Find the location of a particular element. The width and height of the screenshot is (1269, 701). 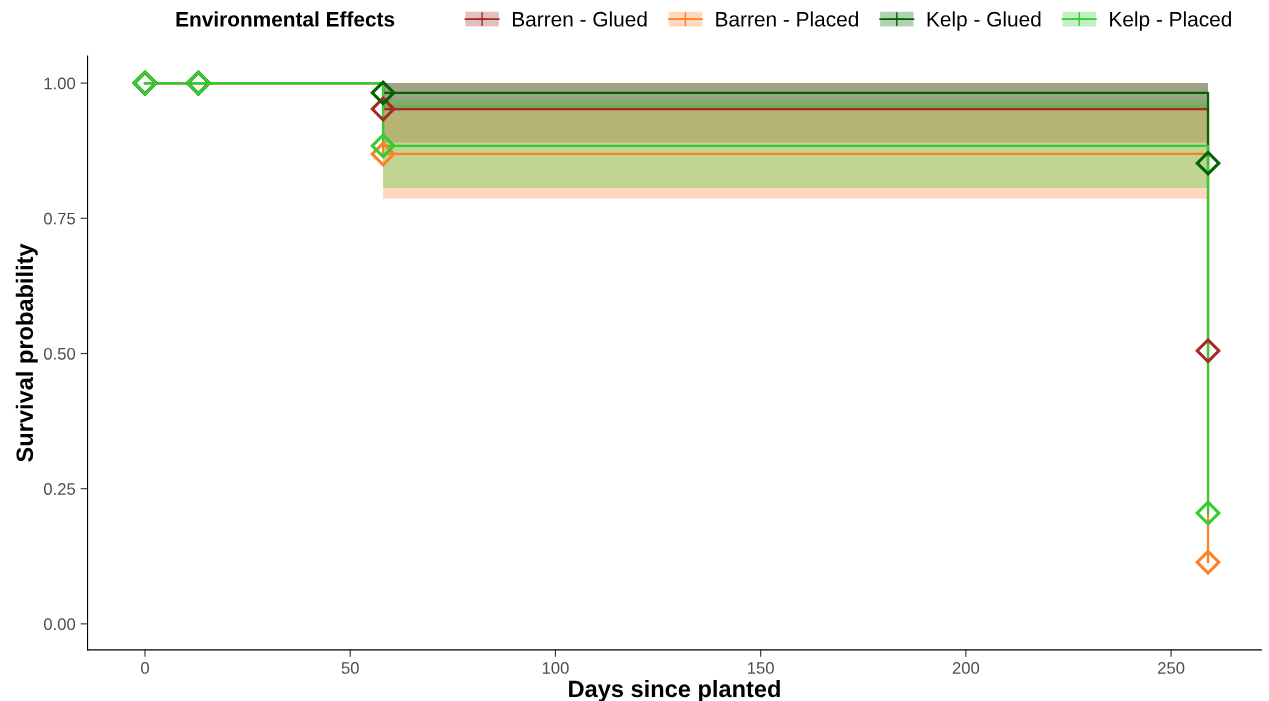

x-tick-label: 150 is located at coordinates (761, 668).